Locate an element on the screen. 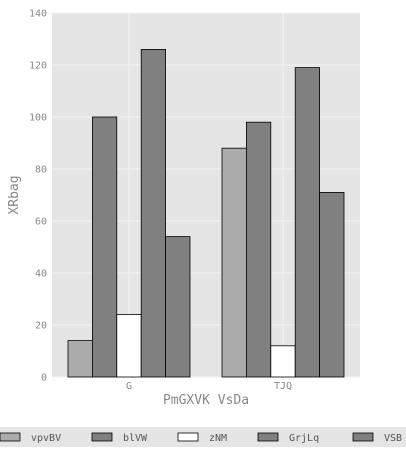 This screenshot has width=406, height=464. y-tick-label: 80 is located at coordinates (41, 170).